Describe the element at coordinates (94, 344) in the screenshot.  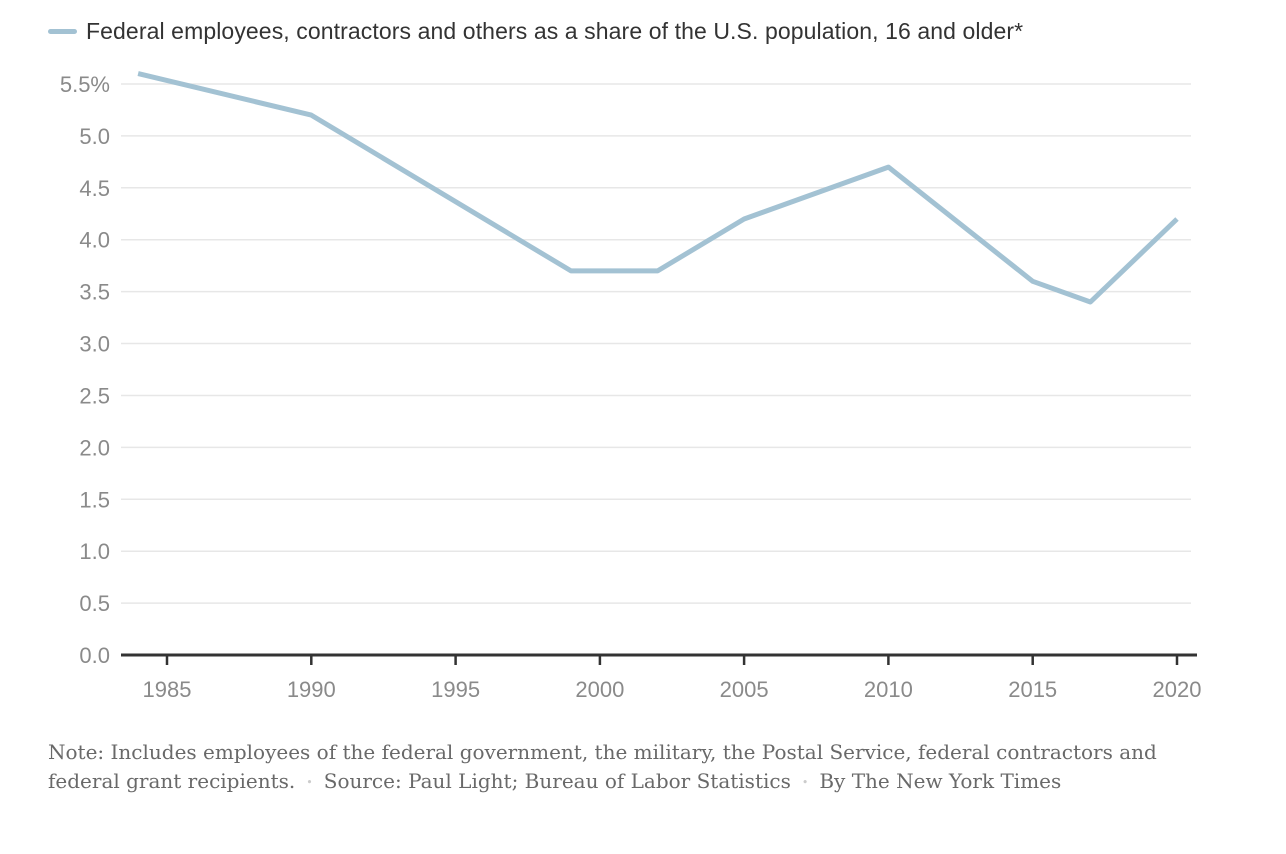
I see `y-axis-tick-label: 3.0` at that location.